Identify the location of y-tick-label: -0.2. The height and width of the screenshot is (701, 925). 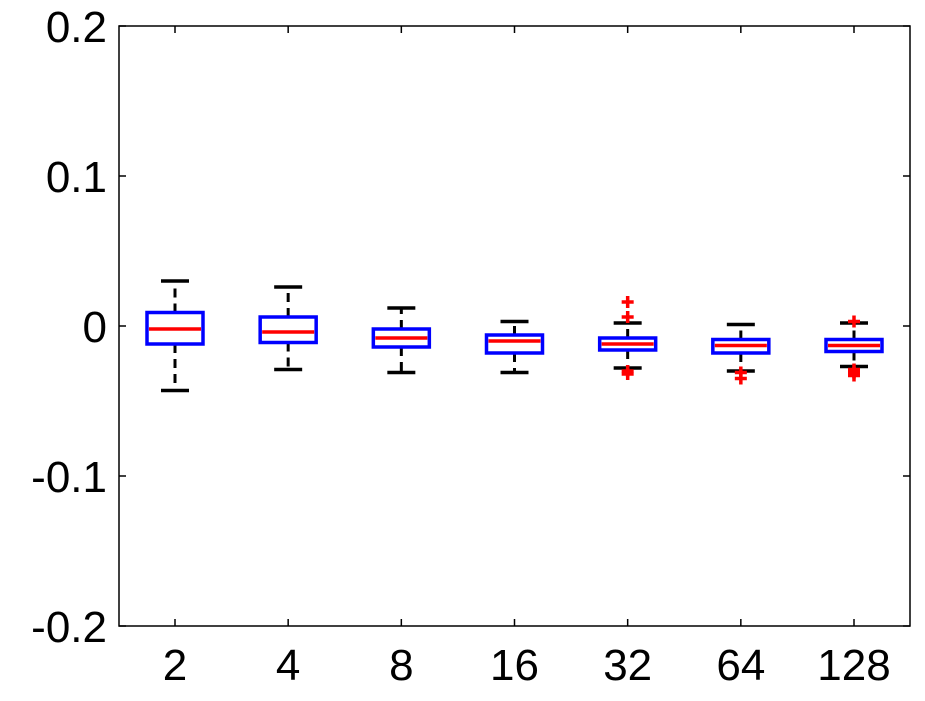
(69, 627).